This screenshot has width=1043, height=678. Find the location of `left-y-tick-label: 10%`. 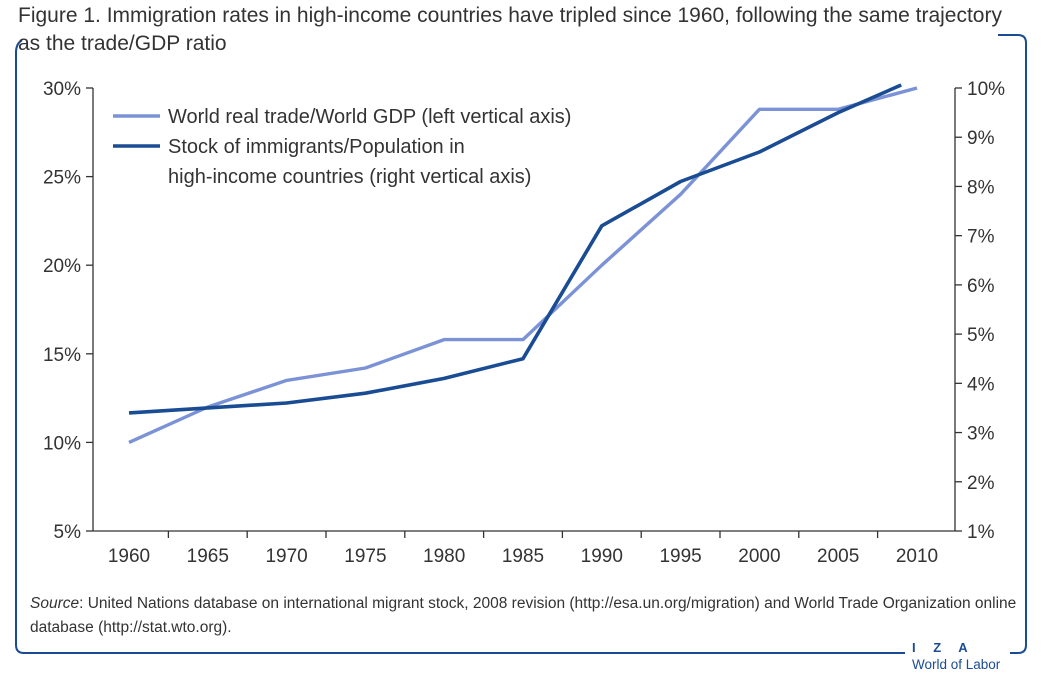

left-y-tick-label: 10% is located at coordinates (62, 443).